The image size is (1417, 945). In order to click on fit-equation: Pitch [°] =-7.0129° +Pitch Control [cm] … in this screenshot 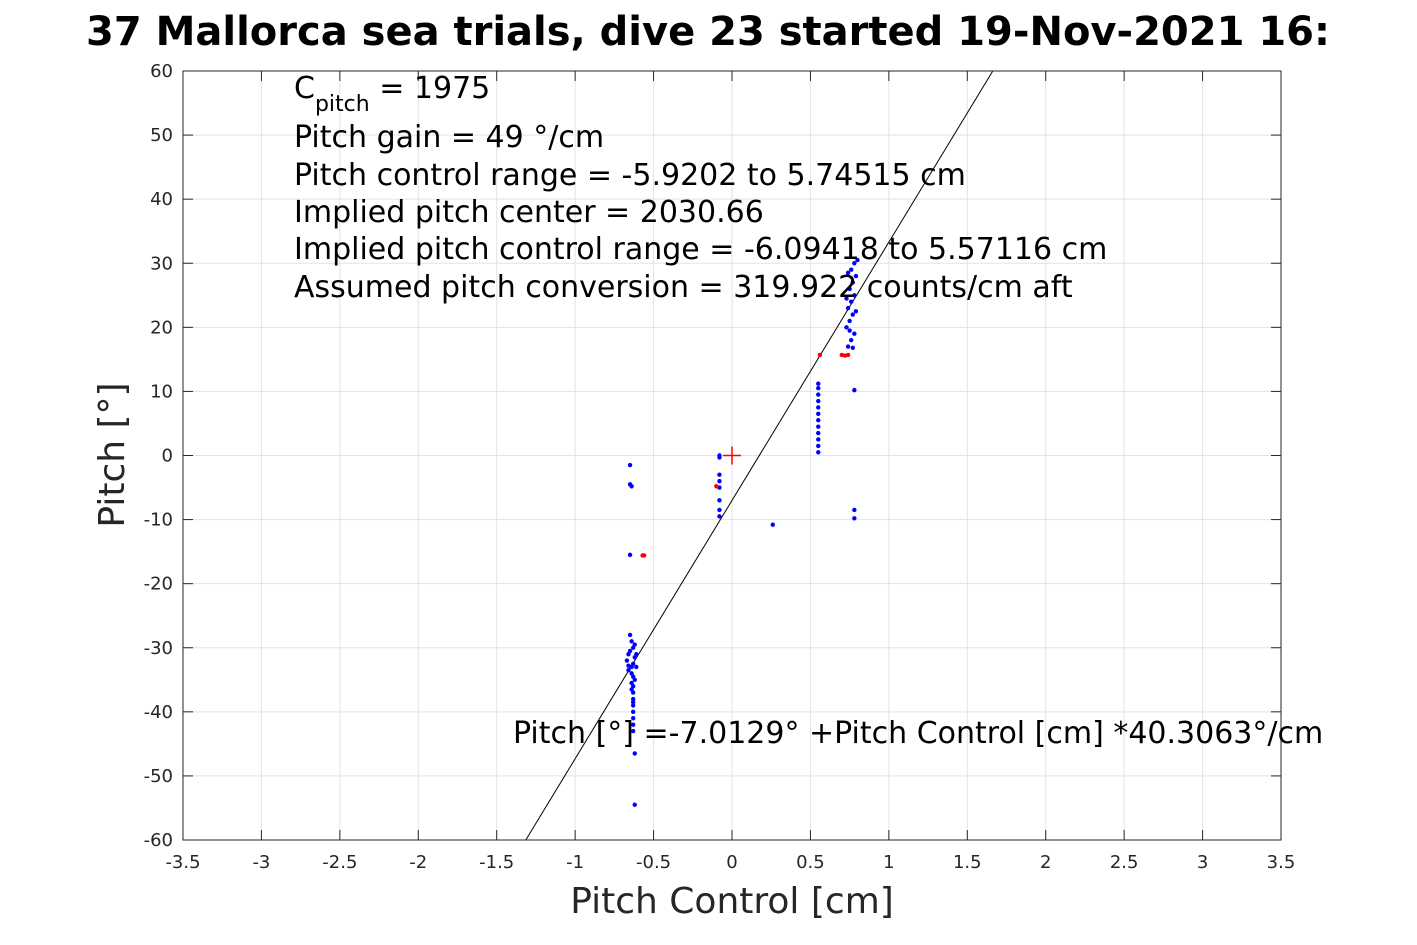, I will do `click(918, 733)`.